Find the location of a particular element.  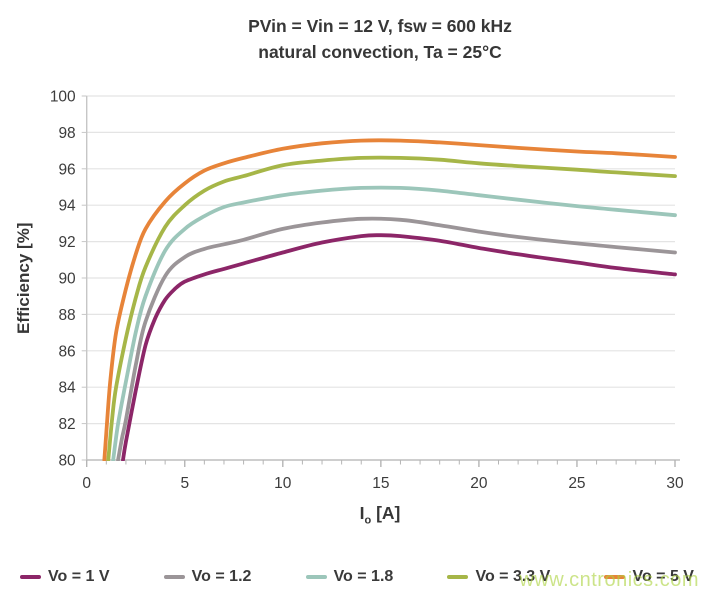

y-tick-label: 94 is located at coordinates (67, 206).